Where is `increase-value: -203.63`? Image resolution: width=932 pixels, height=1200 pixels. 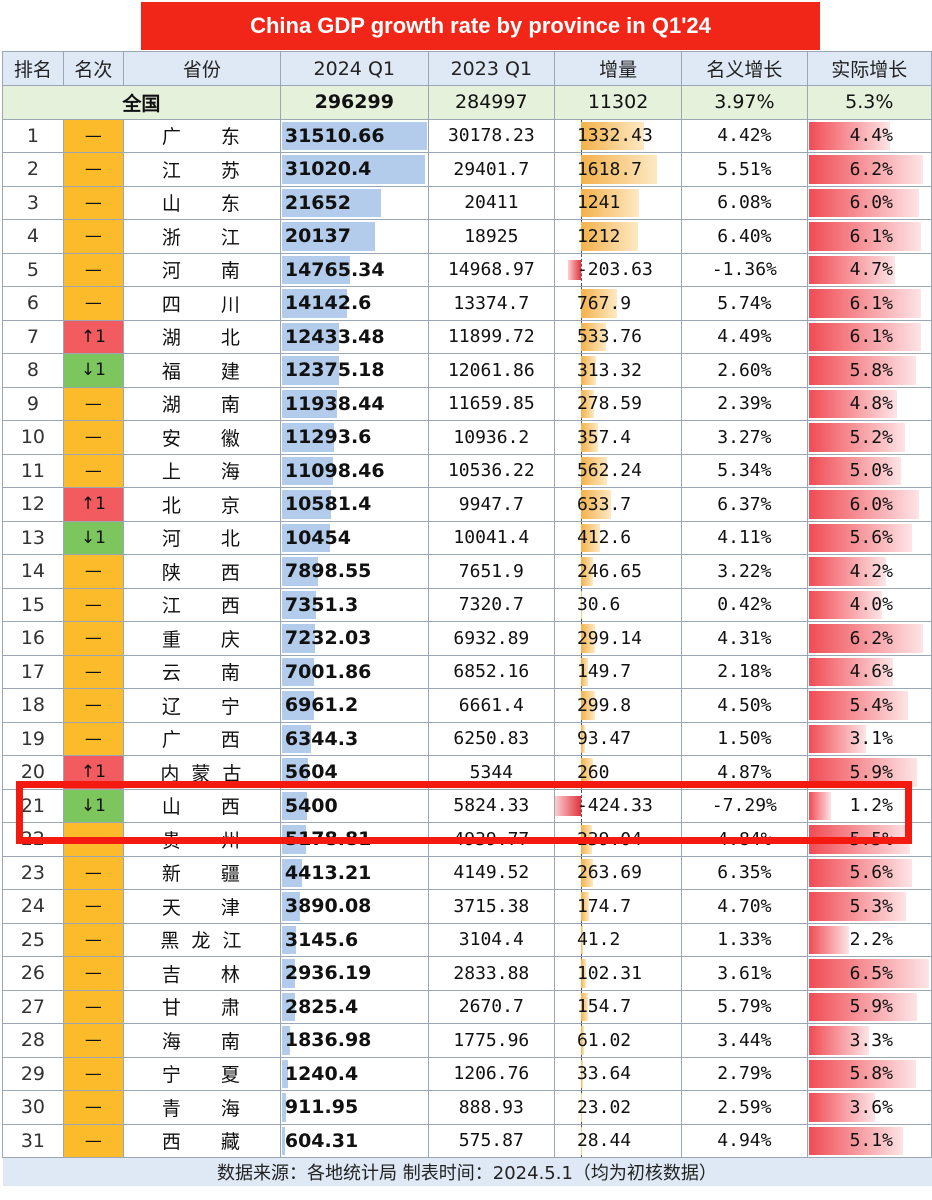
increase-value: -203.63 is located at coordinates (614, 270).